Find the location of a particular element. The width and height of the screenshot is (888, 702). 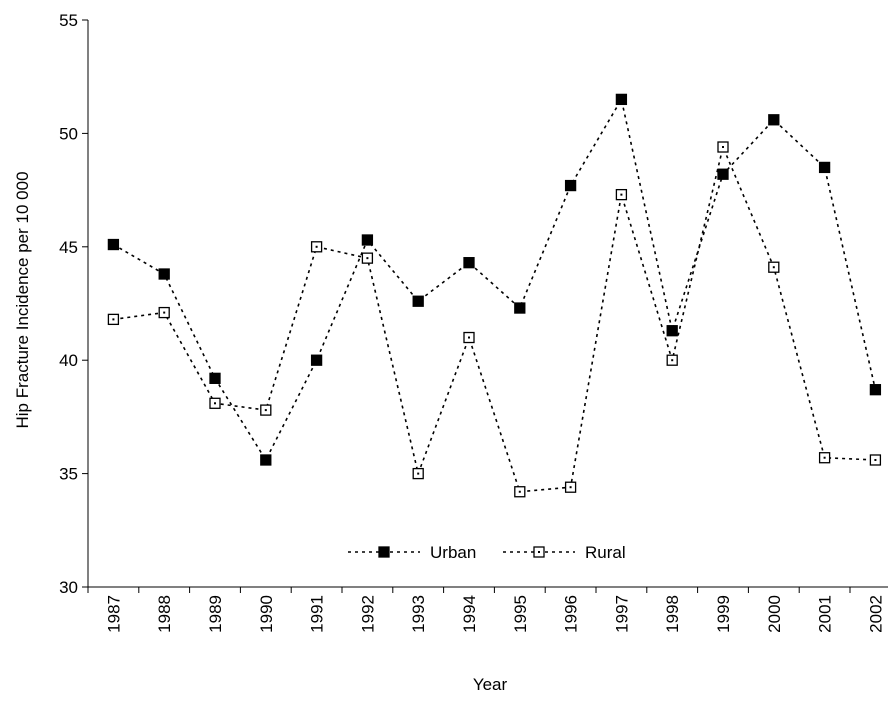

y-tick-label: 30 is located at coordinates (68, 587).